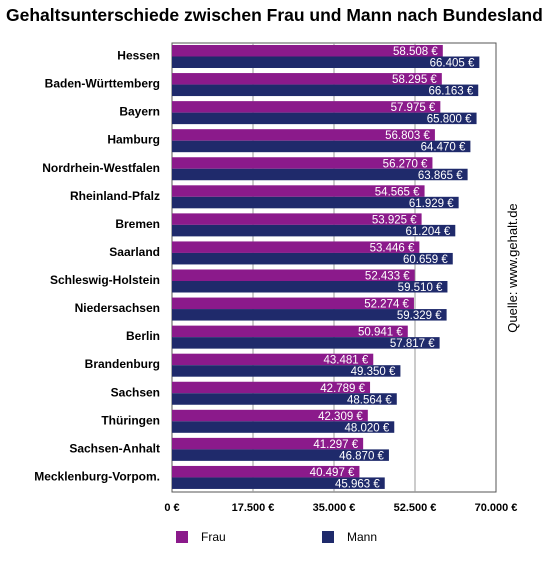  I want to click on x-tick-label: 0 €, so click(171, 508).